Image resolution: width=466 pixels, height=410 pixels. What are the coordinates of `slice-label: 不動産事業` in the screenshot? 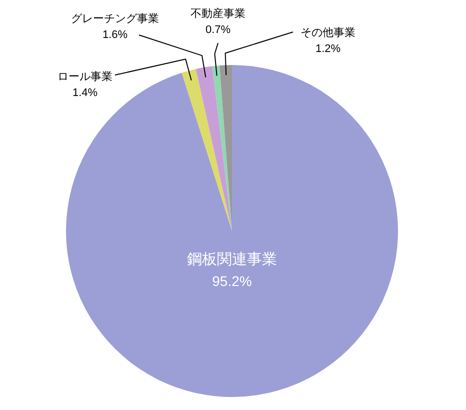 It's located at (218, 13).